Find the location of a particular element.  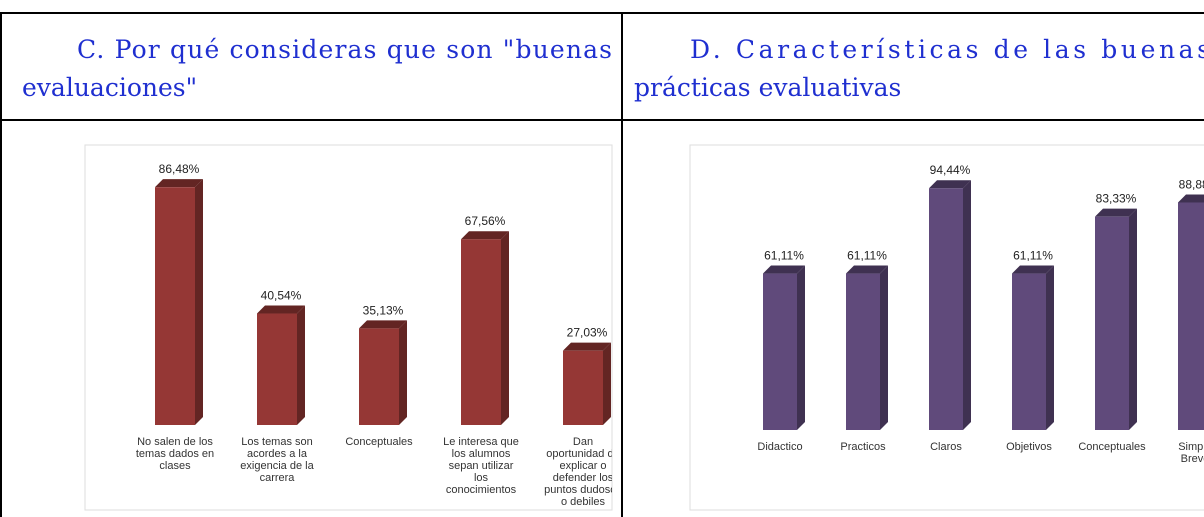

x-tick-label: SimpleBreve is located at coordinates (1191, 453).